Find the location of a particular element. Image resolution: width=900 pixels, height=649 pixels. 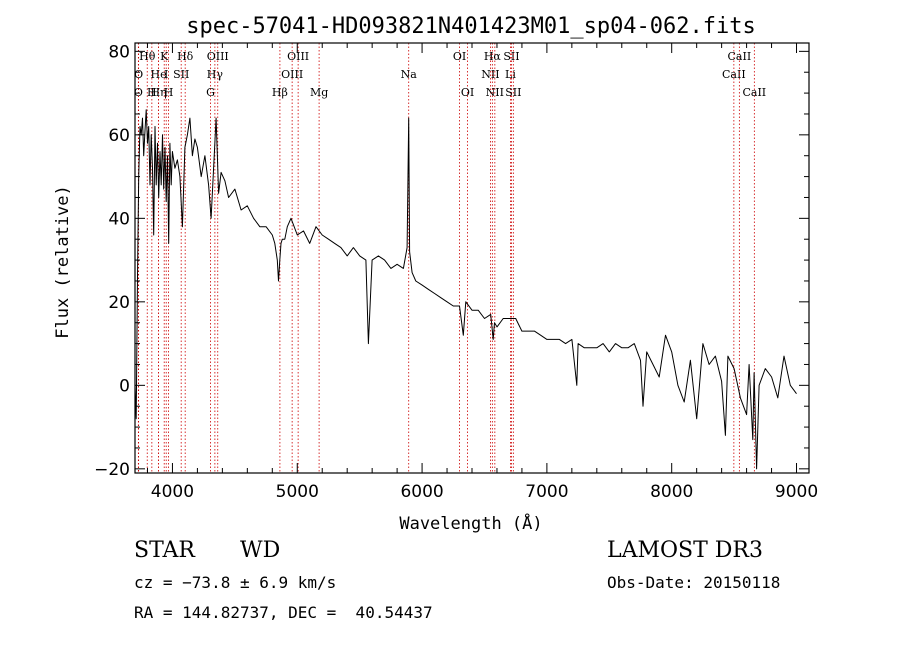

y-tick-label-0: 0 is located at coordinates (124, 386).